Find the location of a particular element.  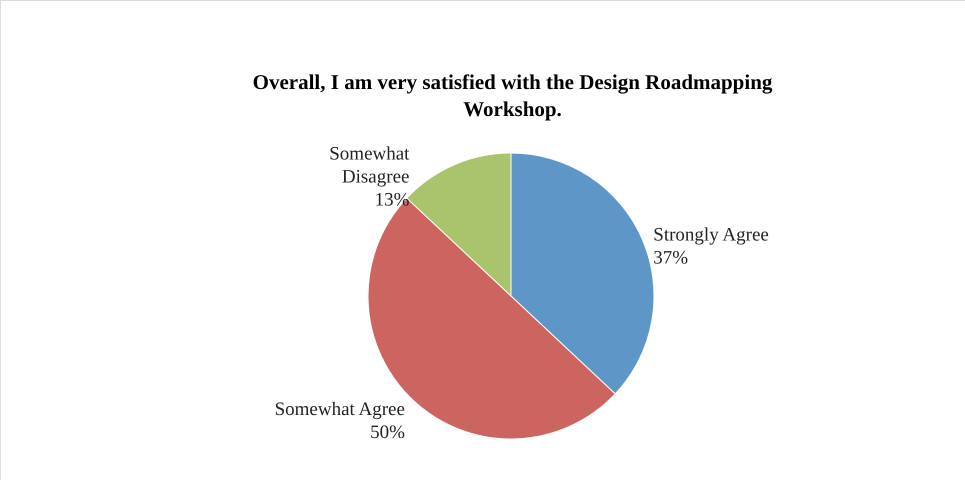

slice-label: Somewhat Agree is located at coordinates (339, 409).